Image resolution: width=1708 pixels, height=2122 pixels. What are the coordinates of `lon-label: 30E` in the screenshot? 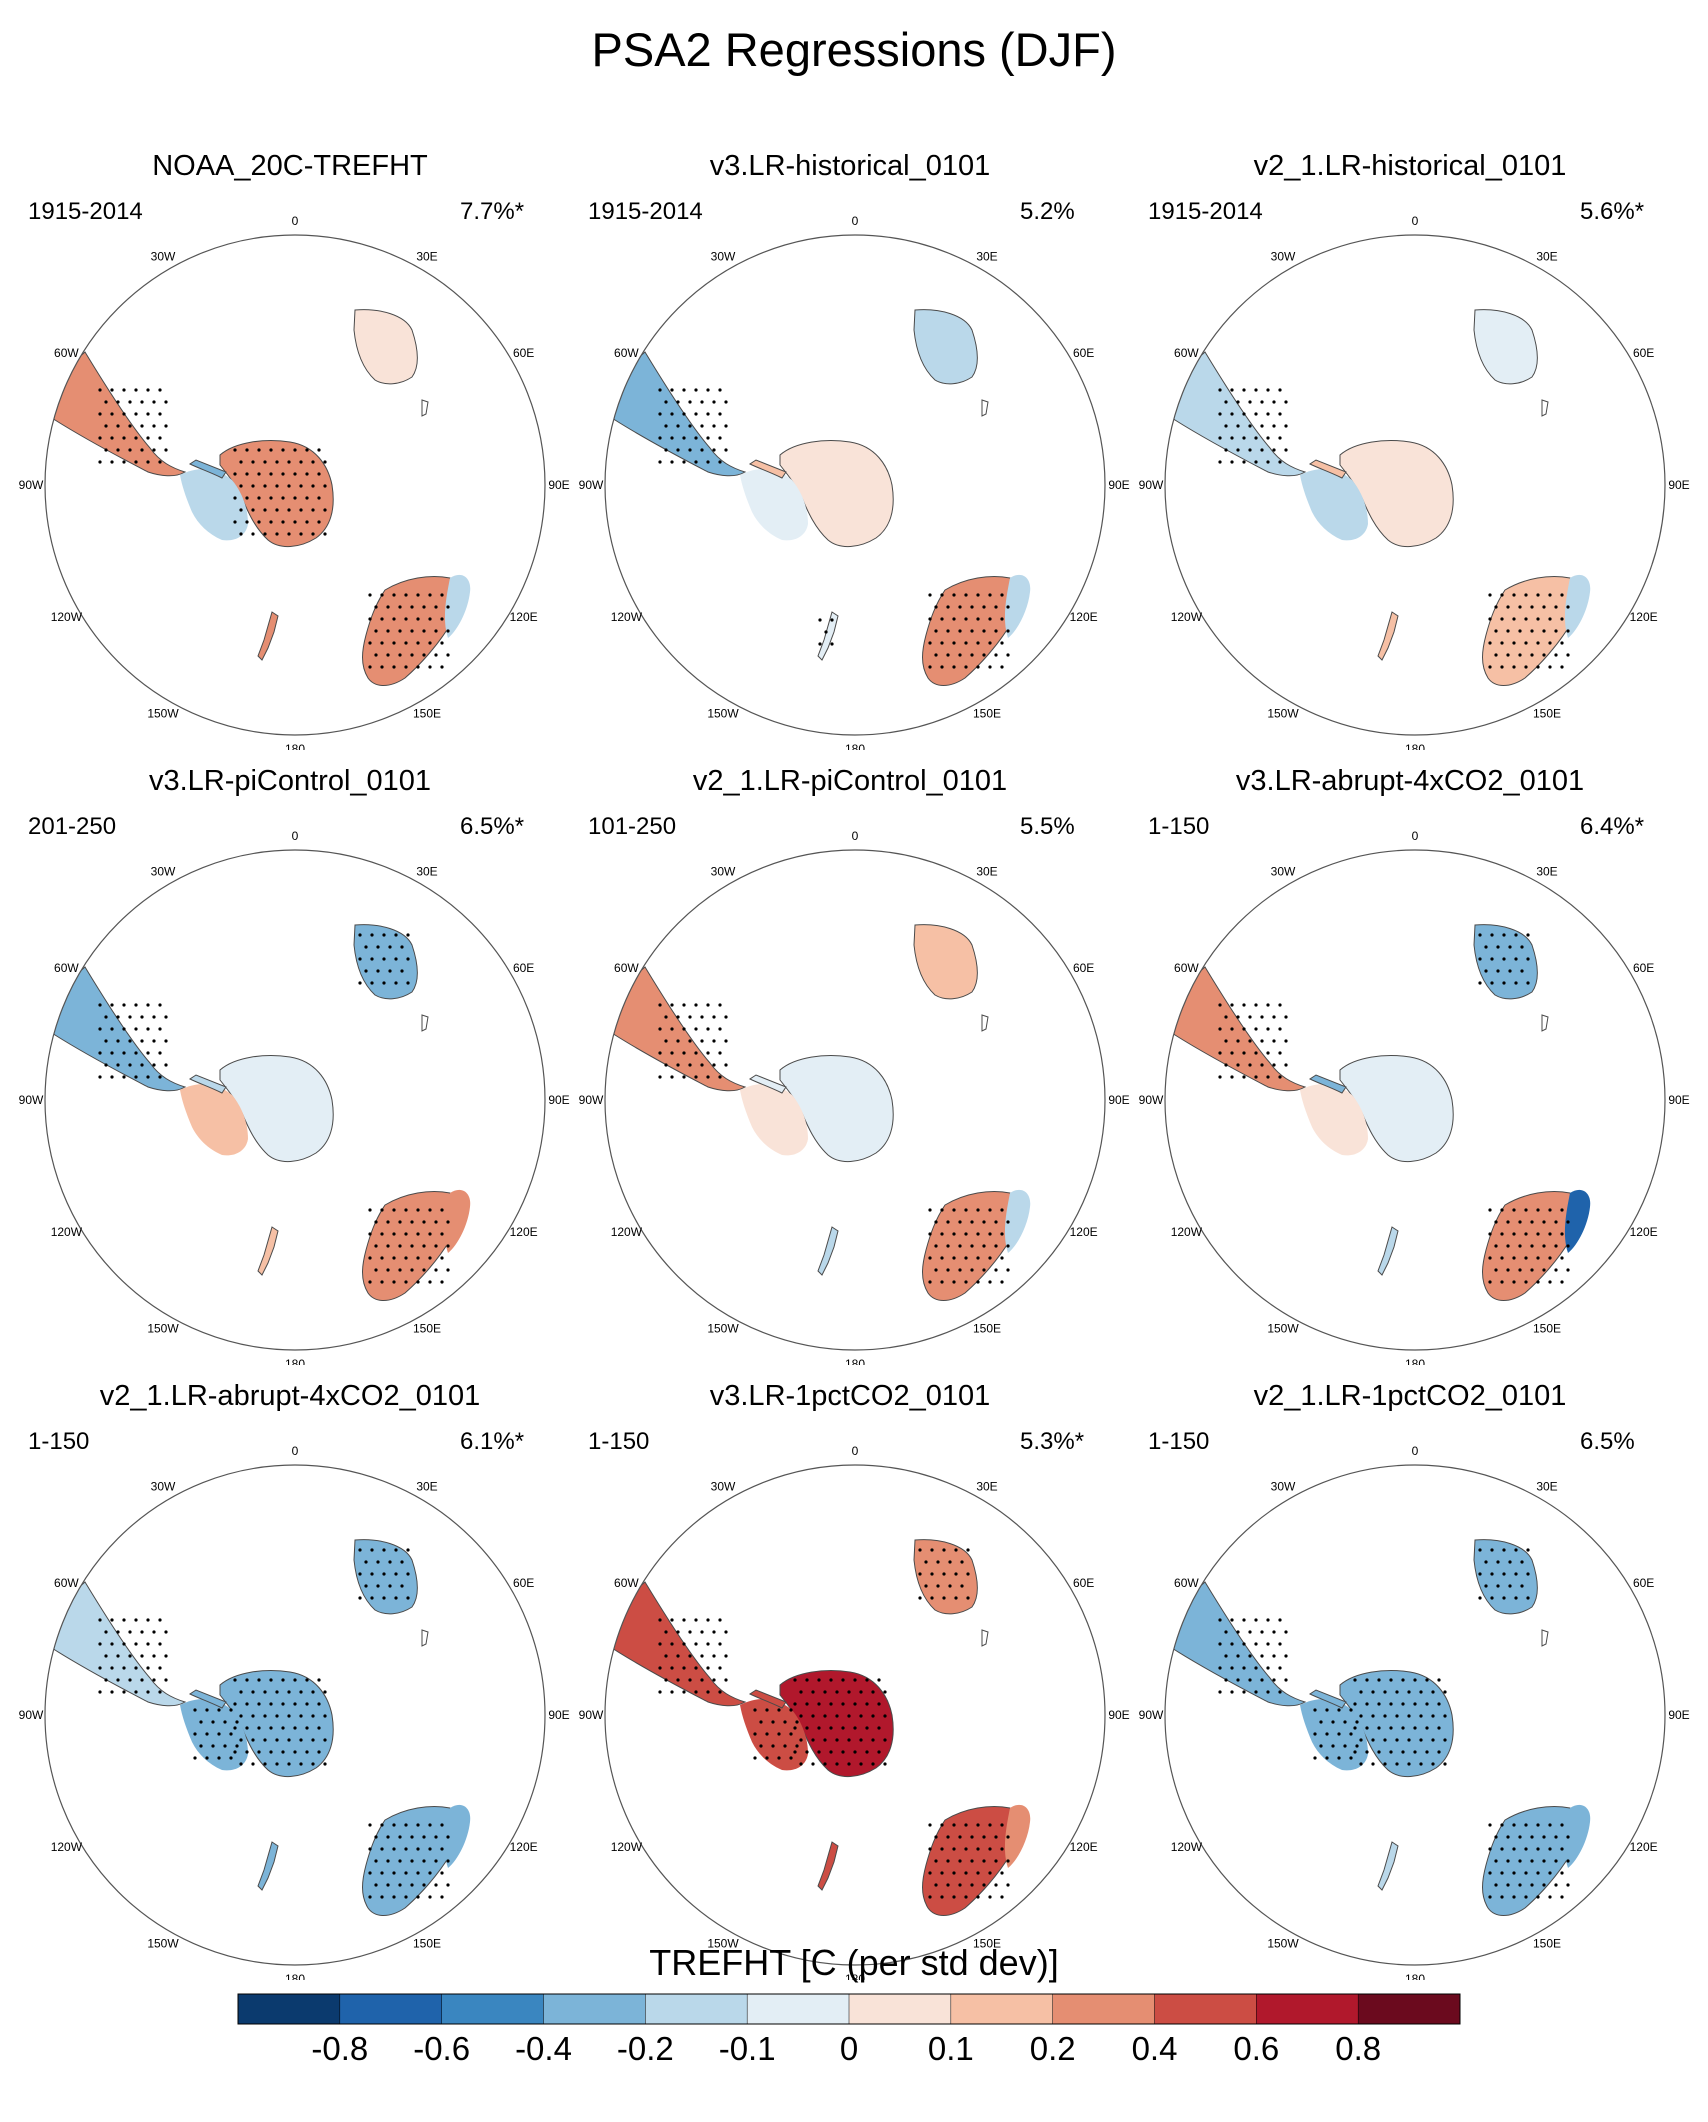 It's located at (1546, 256).